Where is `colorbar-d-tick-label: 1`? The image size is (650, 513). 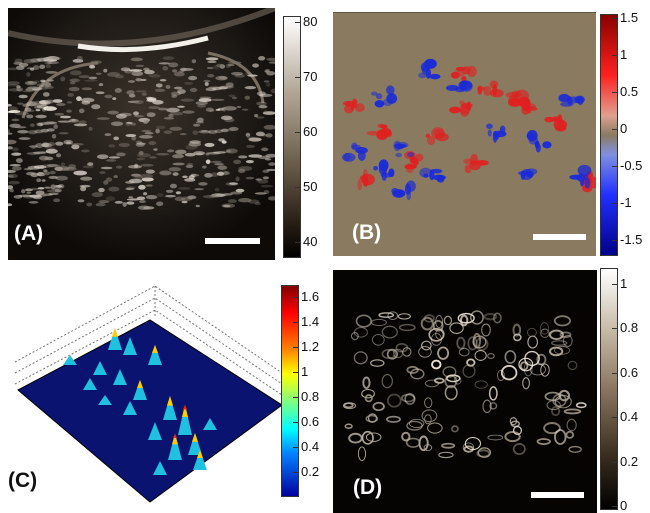
colorbar-d-tick-label: 1 is located at coordinates (624, 283).